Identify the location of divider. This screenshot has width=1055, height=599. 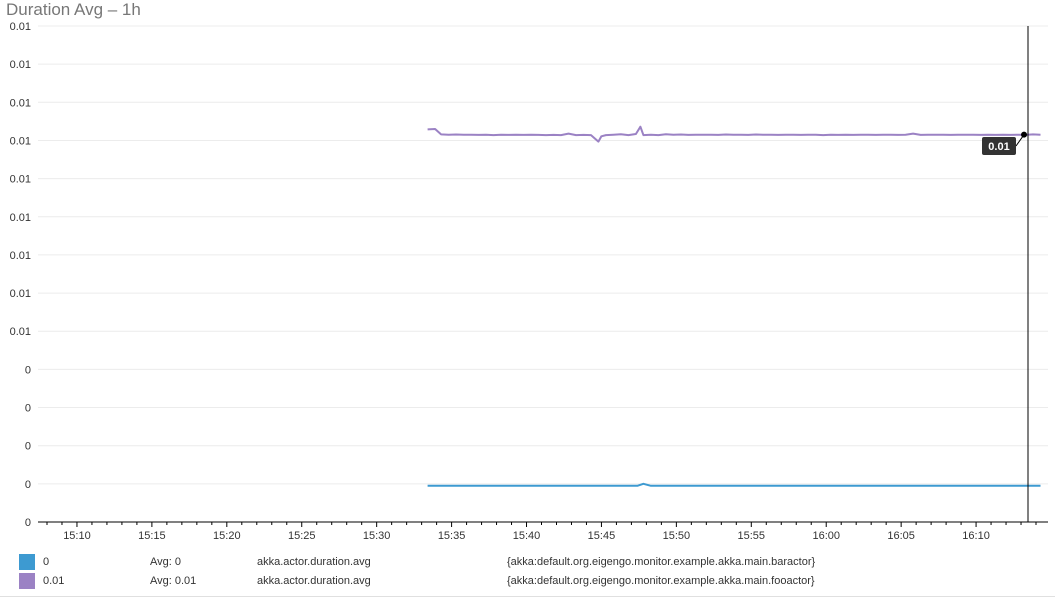
(527, 596).